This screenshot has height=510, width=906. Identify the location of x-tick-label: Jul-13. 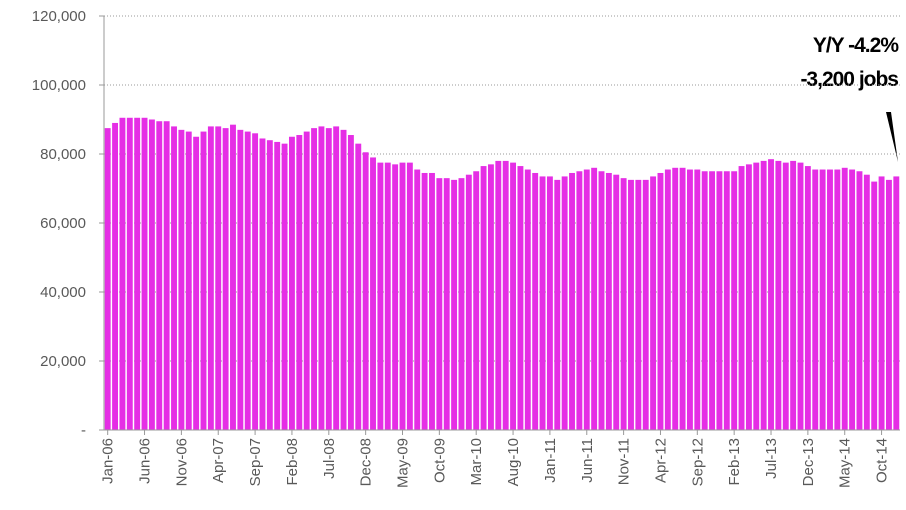
(771, 458).